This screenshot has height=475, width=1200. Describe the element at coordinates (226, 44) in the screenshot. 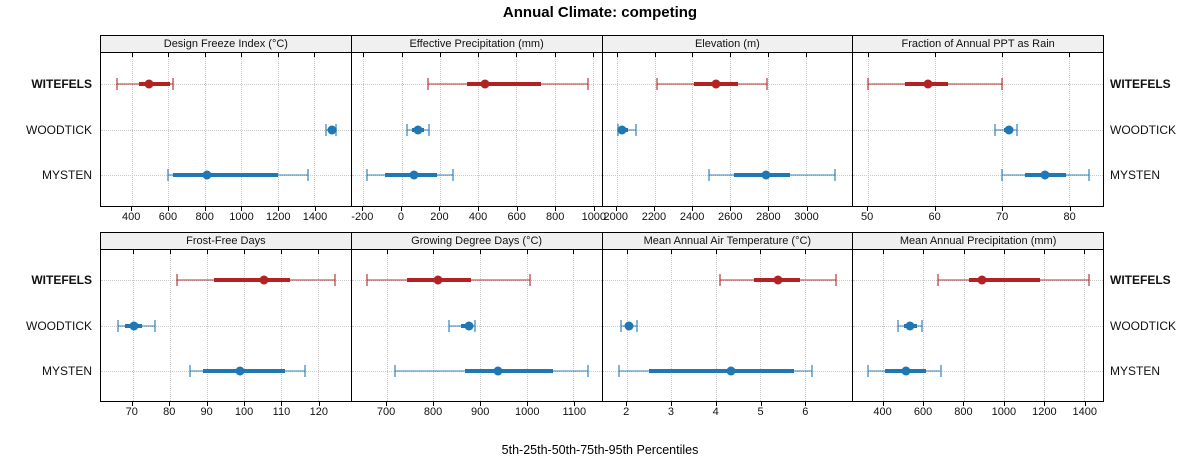

I see `panel-title: Design Freeze Index (°C)` at that location.